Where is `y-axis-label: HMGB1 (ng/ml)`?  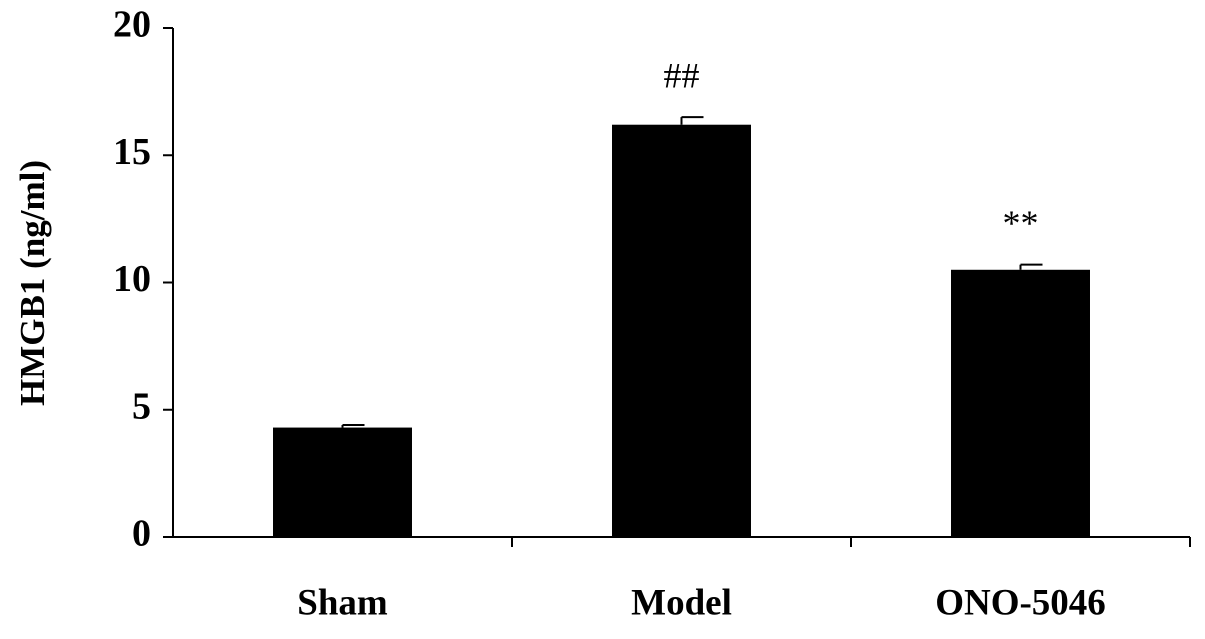
y-axis-label: HMGB1 (ng/ml) is located at coordinates (32, 283).